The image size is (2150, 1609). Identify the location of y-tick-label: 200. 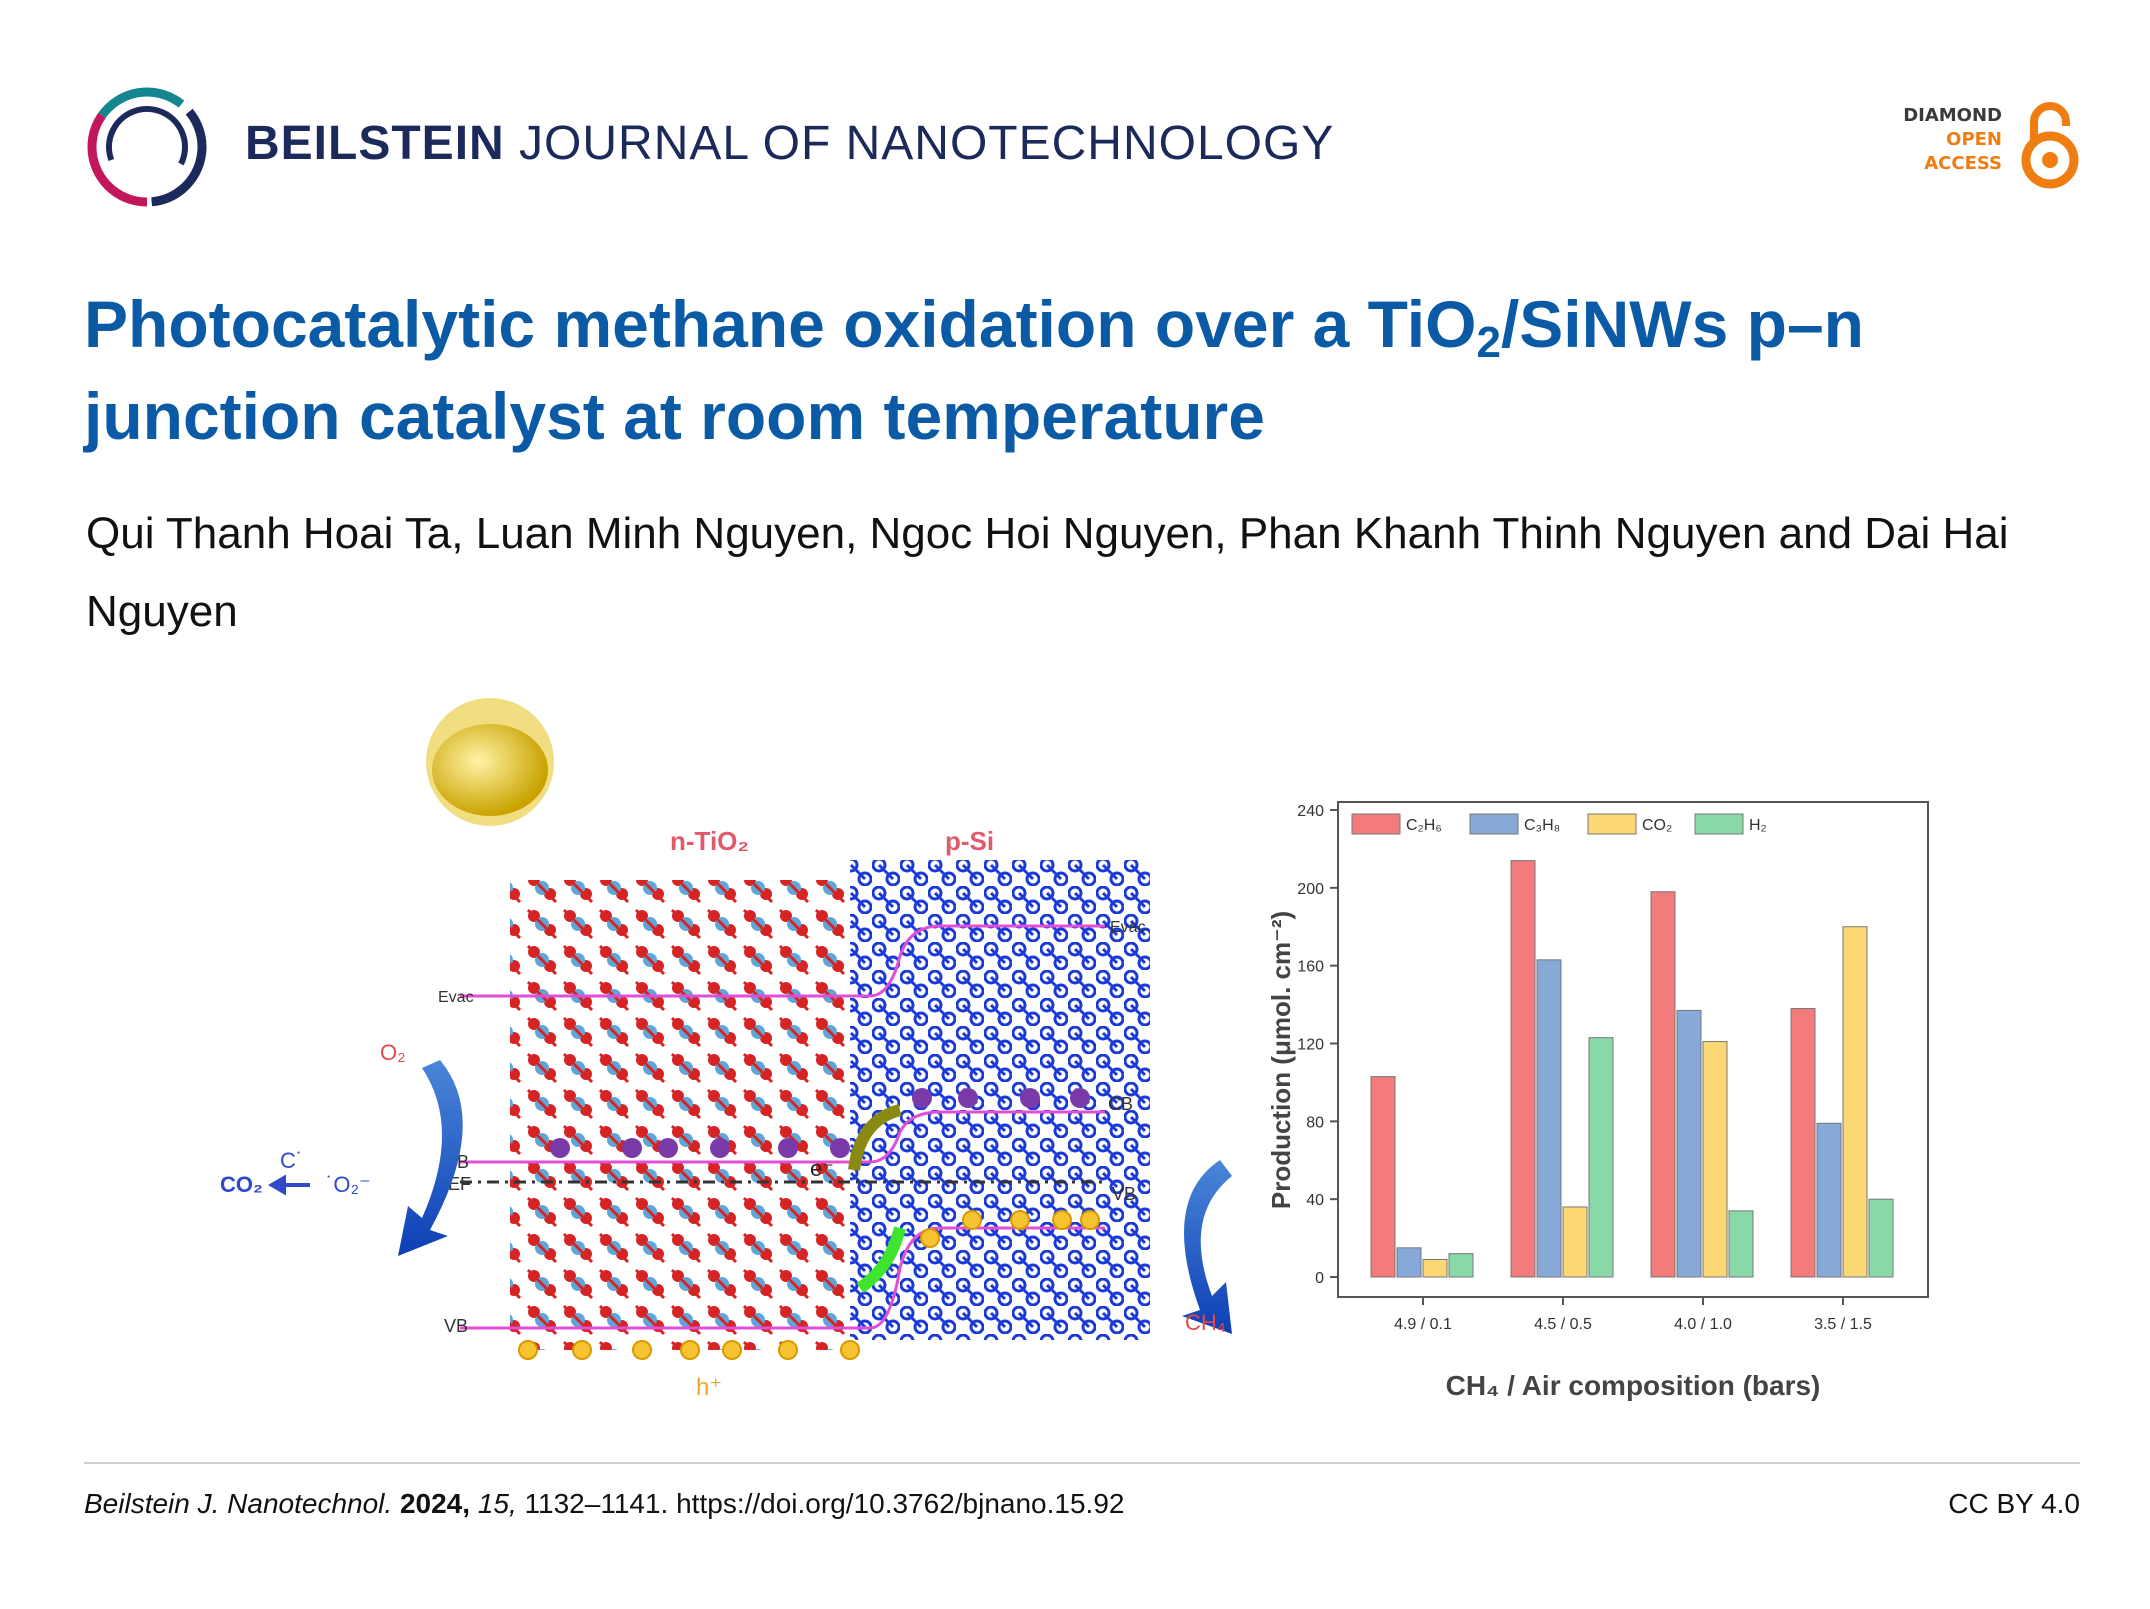
(1310, 889).